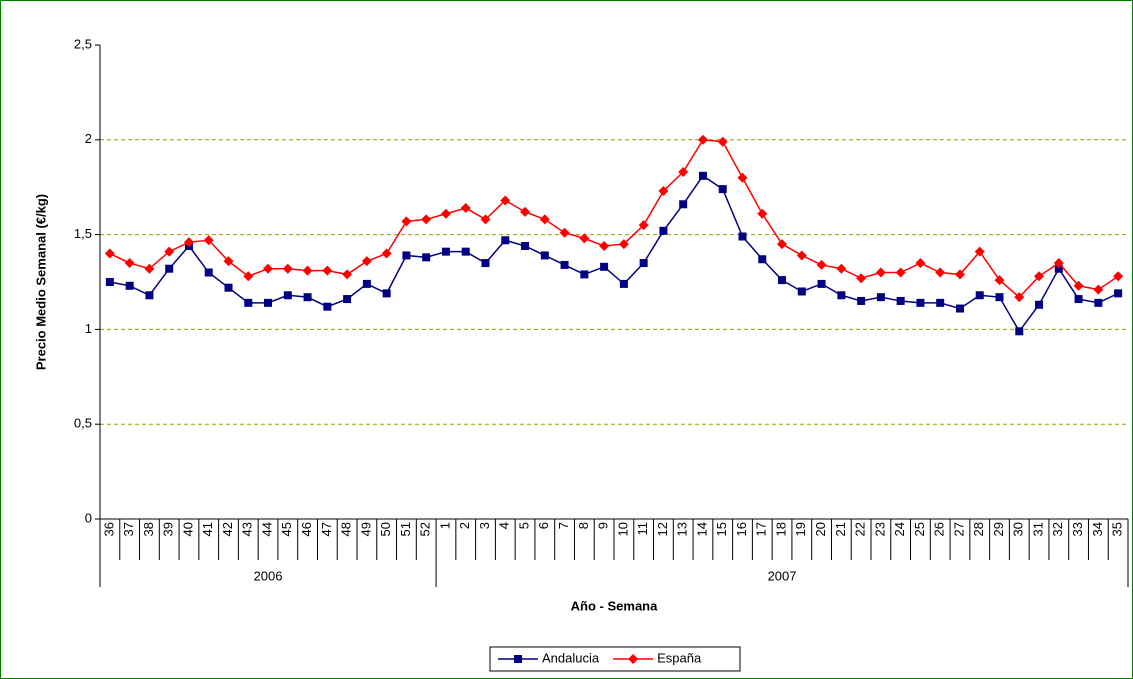  I want to click on legend-label: Andalucia, so click(571, 657).